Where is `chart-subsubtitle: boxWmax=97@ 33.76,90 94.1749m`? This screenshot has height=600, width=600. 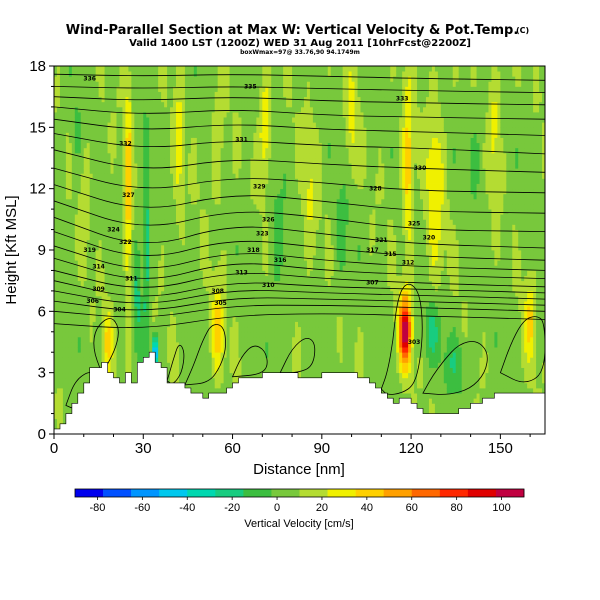
chart-subsubtitle: boxWmax=97@ 33.76,90 94.1749m is located at coordinates (300, 52).